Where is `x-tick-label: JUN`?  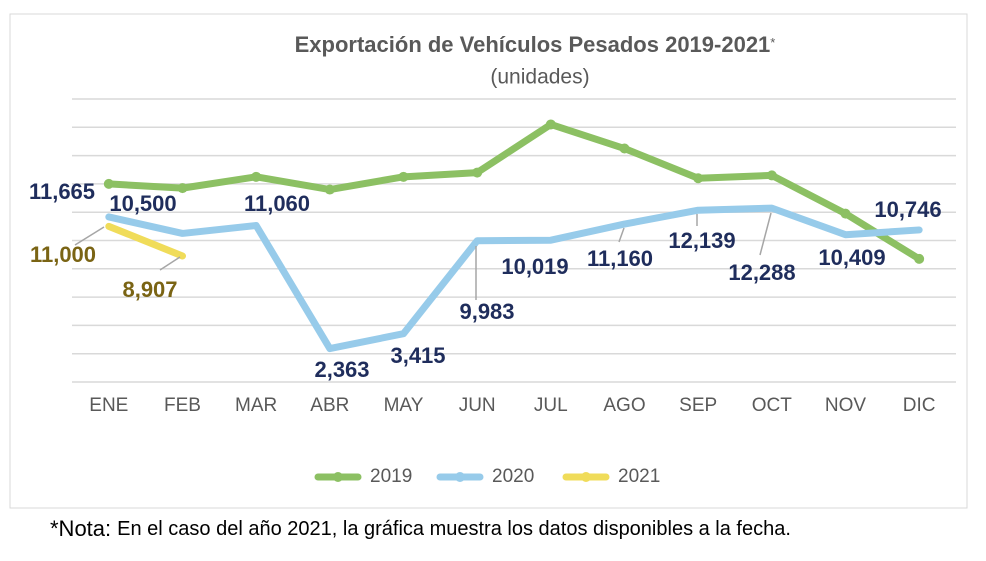 x-tick-label: JUN is located at coordinates (477, 405).